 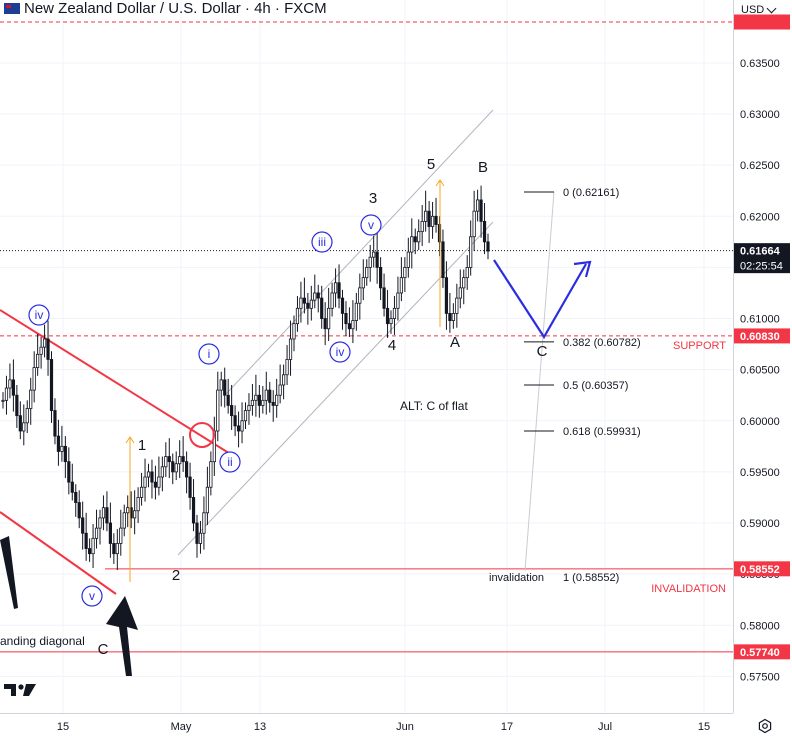 I want to click on price-tick-label: 0.63000, so click(x=760, y=115).